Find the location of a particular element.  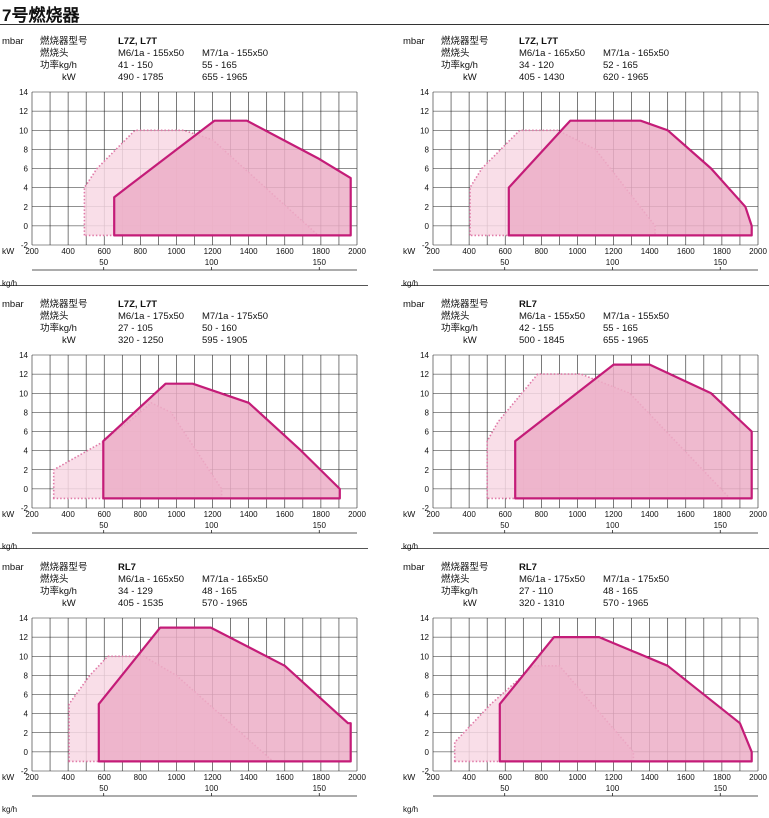

kgh-range-value: 42 - 155 is located at coordinates (536, 328).